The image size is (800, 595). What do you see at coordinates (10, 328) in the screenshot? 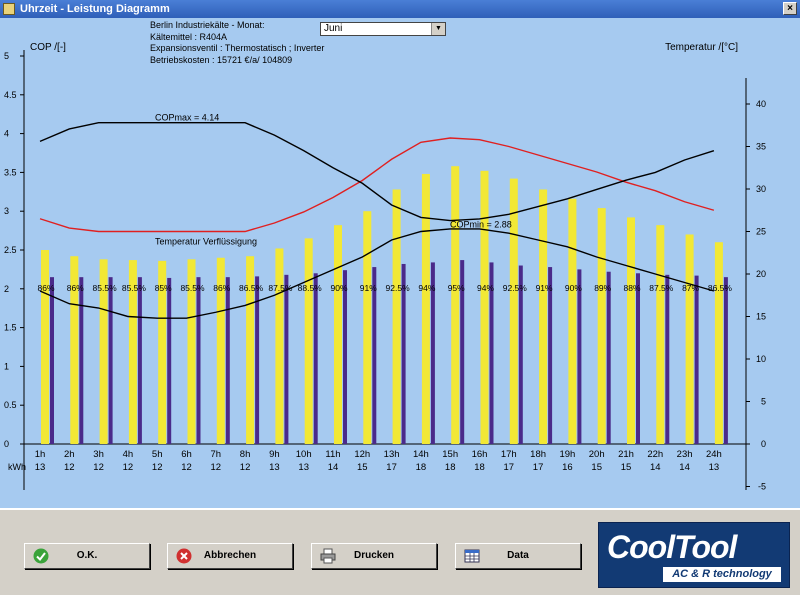
I see `left-tick-label: 1.5` at bounding box center [10, 328].